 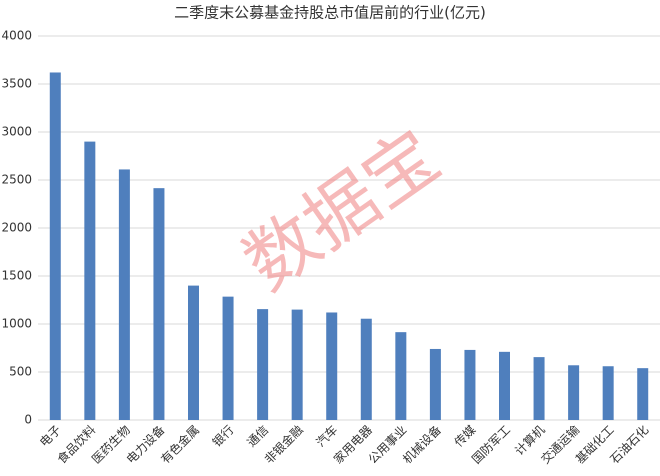 I want to click on y-tick-label: 2000, so click(x=16, y=228).